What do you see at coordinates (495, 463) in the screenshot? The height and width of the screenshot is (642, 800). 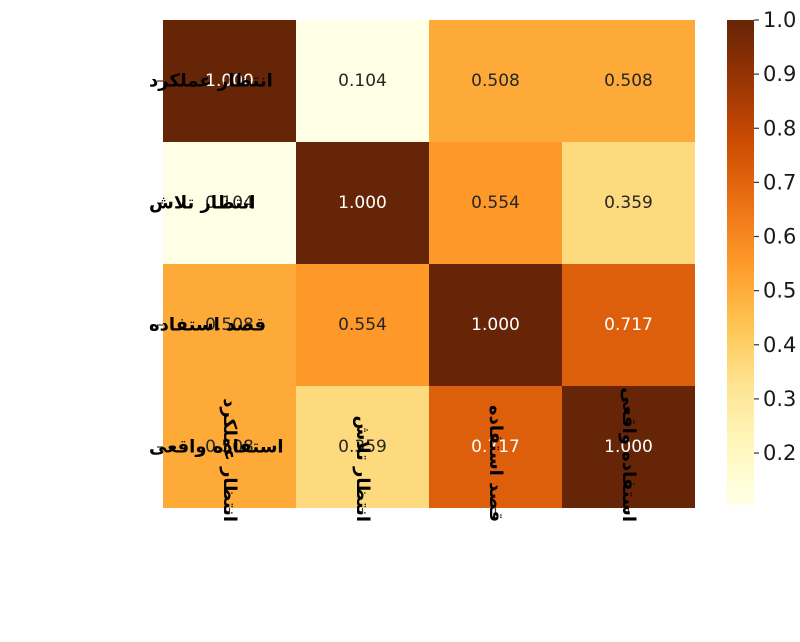 I see `x-tick-label: قصد استفاده` at bounding box center [495, 463].